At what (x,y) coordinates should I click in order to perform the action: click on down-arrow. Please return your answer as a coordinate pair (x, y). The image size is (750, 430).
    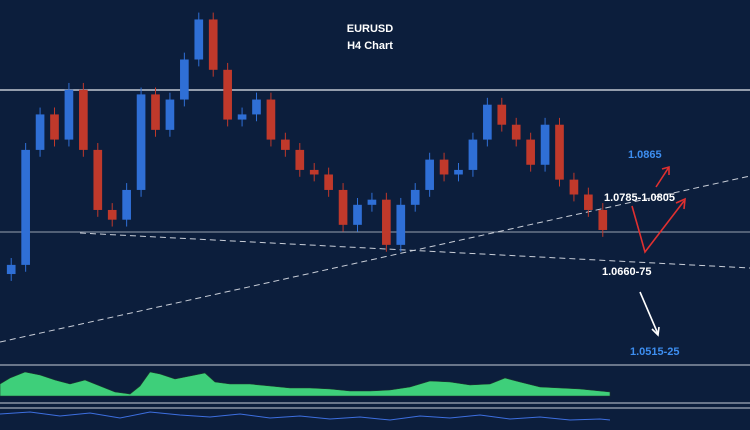
    Looking at the image, I should click on (649, 314).